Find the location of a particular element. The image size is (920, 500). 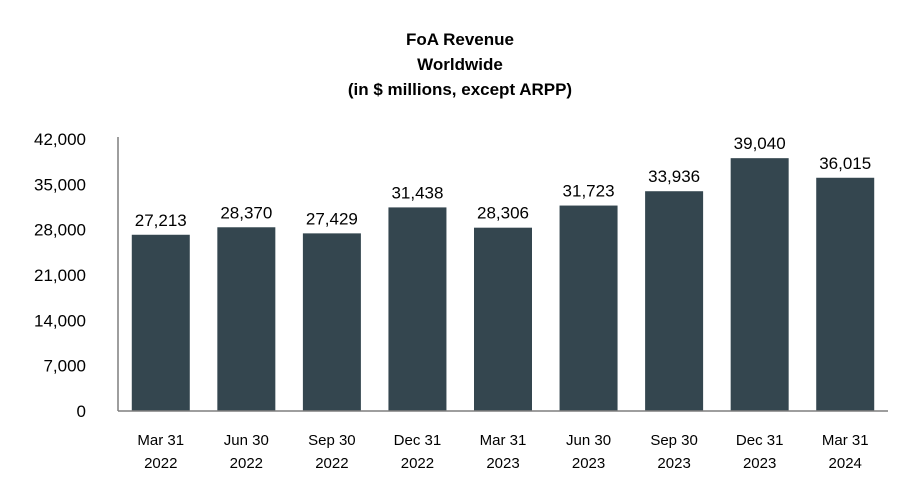

data-label: 27,429 is located at coordinates (332, 218).